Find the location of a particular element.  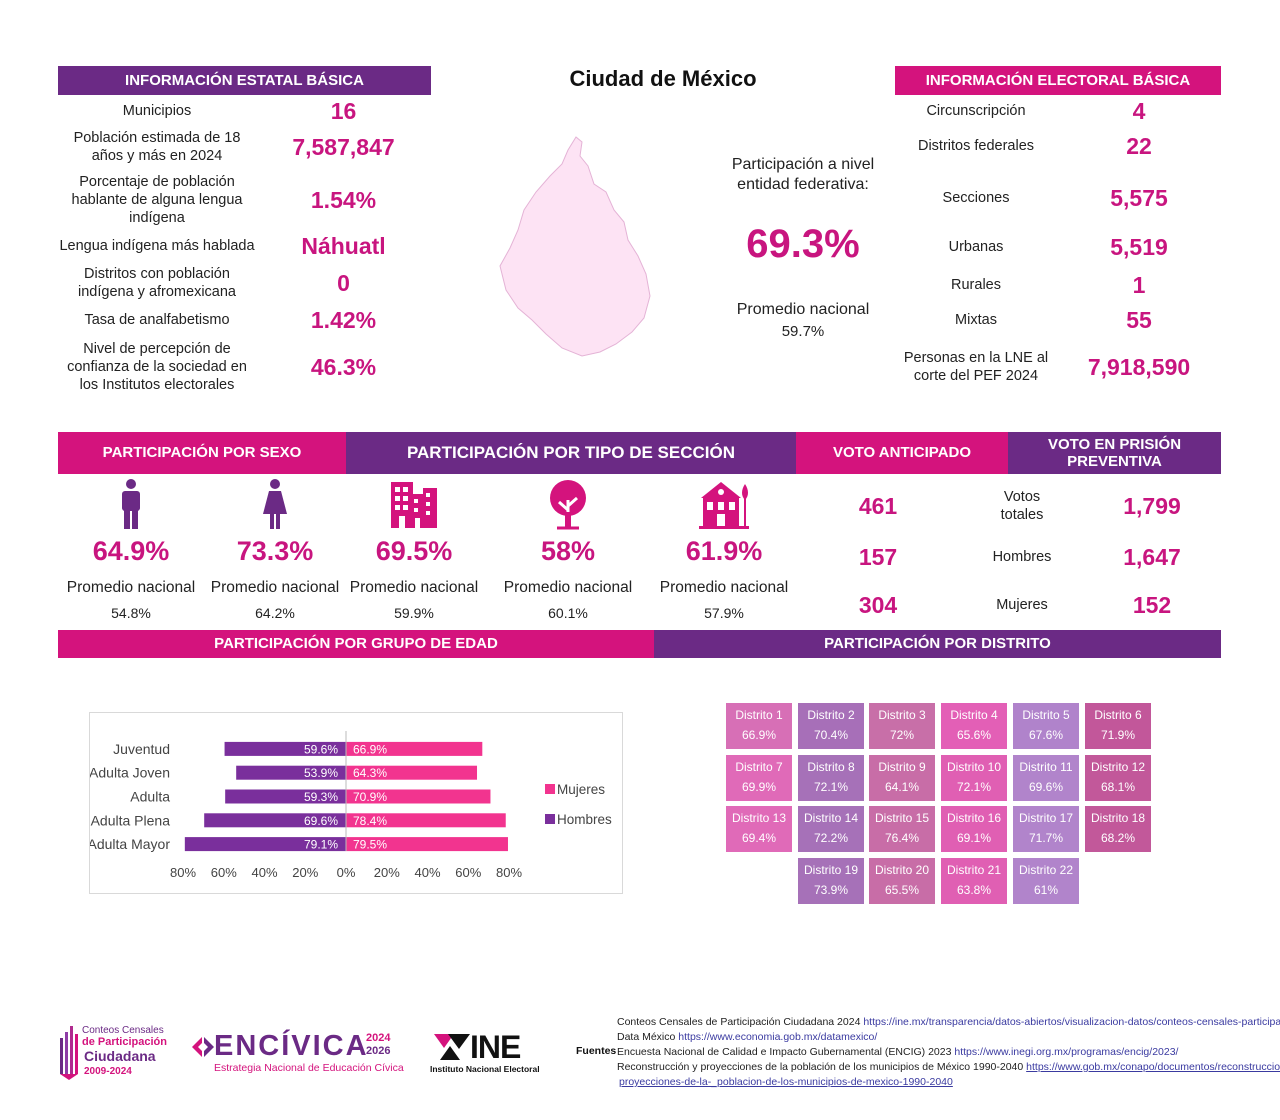

distrito-name: Distrito 6 is located at coordinates (1118, 715).